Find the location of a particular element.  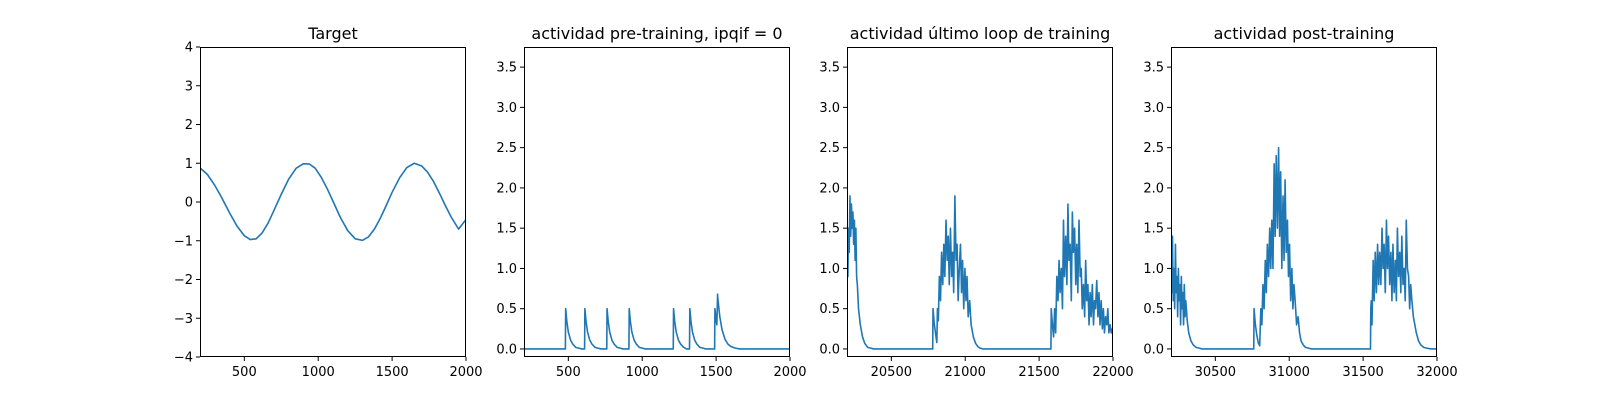

x-tick-label: 31500 is located at coordinates (1362, 372).